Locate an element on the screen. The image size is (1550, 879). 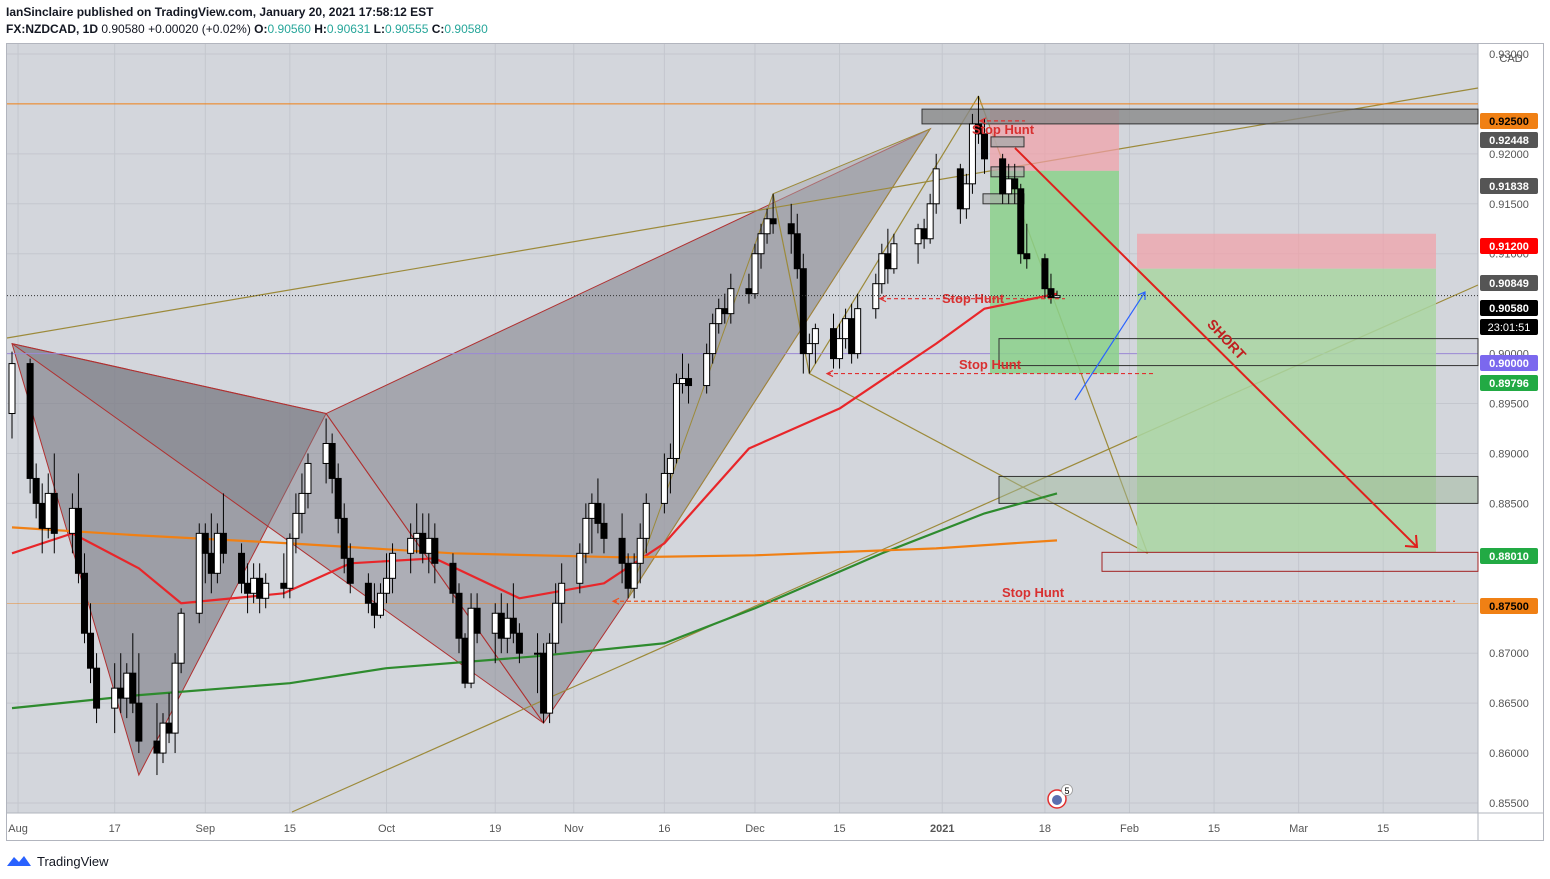
x-tick-label: Aug is located at coordinates (18, 829).